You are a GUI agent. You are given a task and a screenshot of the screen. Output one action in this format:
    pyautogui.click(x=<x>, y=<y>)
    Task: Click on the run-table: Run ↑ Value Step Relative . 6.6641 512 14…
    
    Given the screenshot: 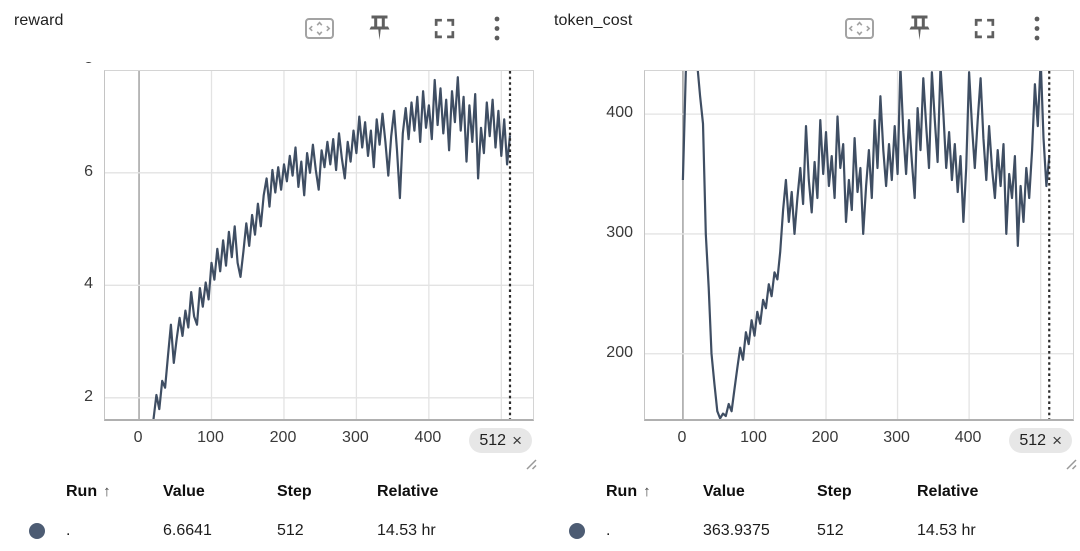 What is the action you would take?
    pyautogui.click(x=270, y=511)
    